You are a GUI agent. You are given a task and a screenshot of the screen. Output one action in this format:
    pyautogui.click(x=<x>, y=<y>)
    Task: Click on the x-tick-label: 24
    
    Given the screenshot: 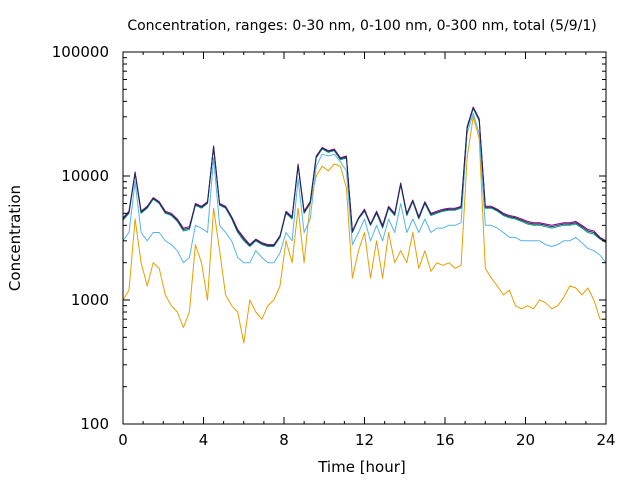 What is the action you would take?
    pyautogui.click(x=605, y=440)
    